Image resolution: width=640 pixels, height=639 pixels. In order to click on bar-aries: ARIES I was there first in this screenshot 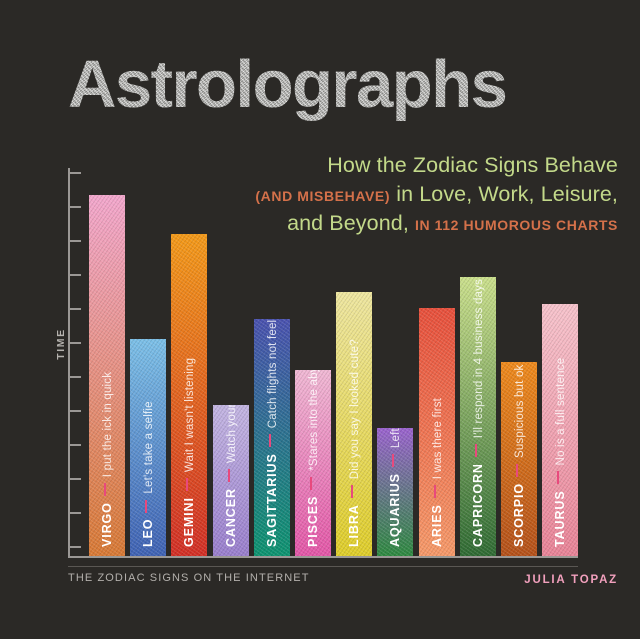, I will do `click(436, 432)`.